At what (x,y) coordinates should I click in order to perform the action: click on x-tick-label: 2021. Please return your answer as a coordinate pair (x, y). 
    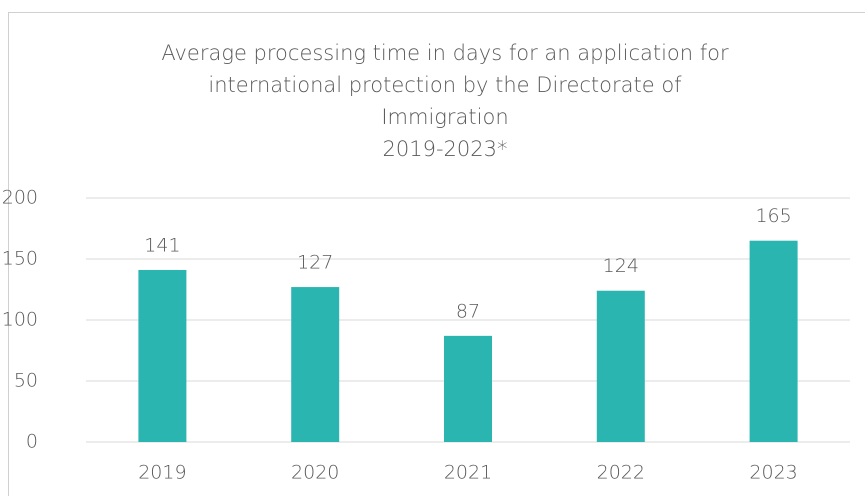
    Looking at the image, I should click on (468, 473).